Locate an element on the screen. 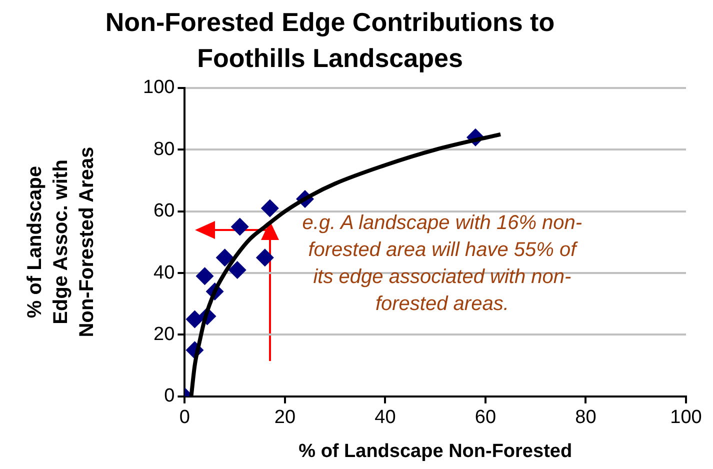 The image size is (713, 469). x-tick-label: 40 is located at coordinates (385, 417).